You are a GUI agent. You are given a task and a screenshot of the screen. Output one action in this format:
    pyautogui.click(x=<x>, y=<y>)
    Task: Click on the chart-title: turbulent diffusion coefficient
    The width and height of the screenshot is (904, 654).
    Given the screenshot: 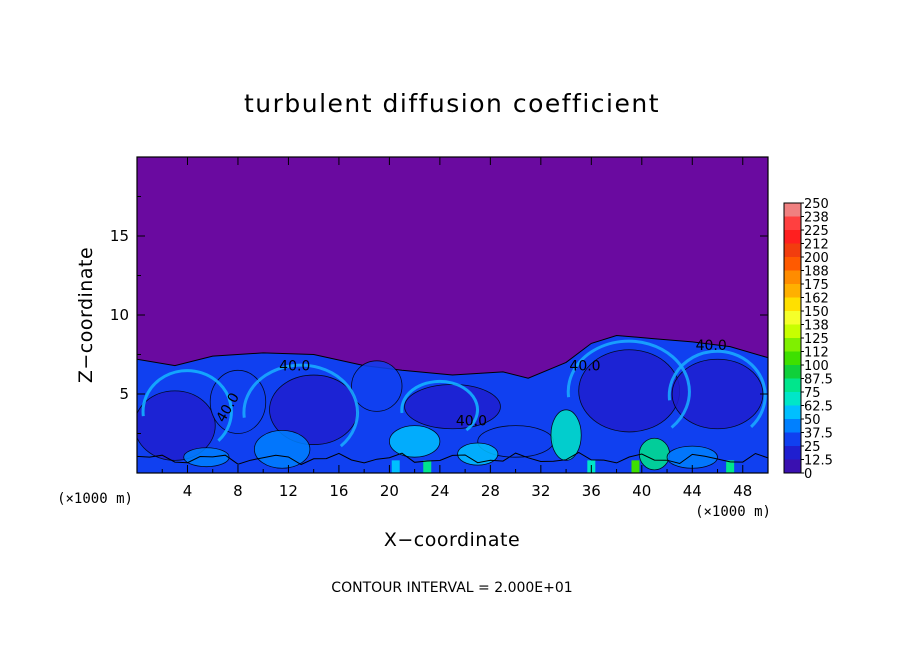 What is the action you would take?
    pyautogui.click(x=452, y=103)
    